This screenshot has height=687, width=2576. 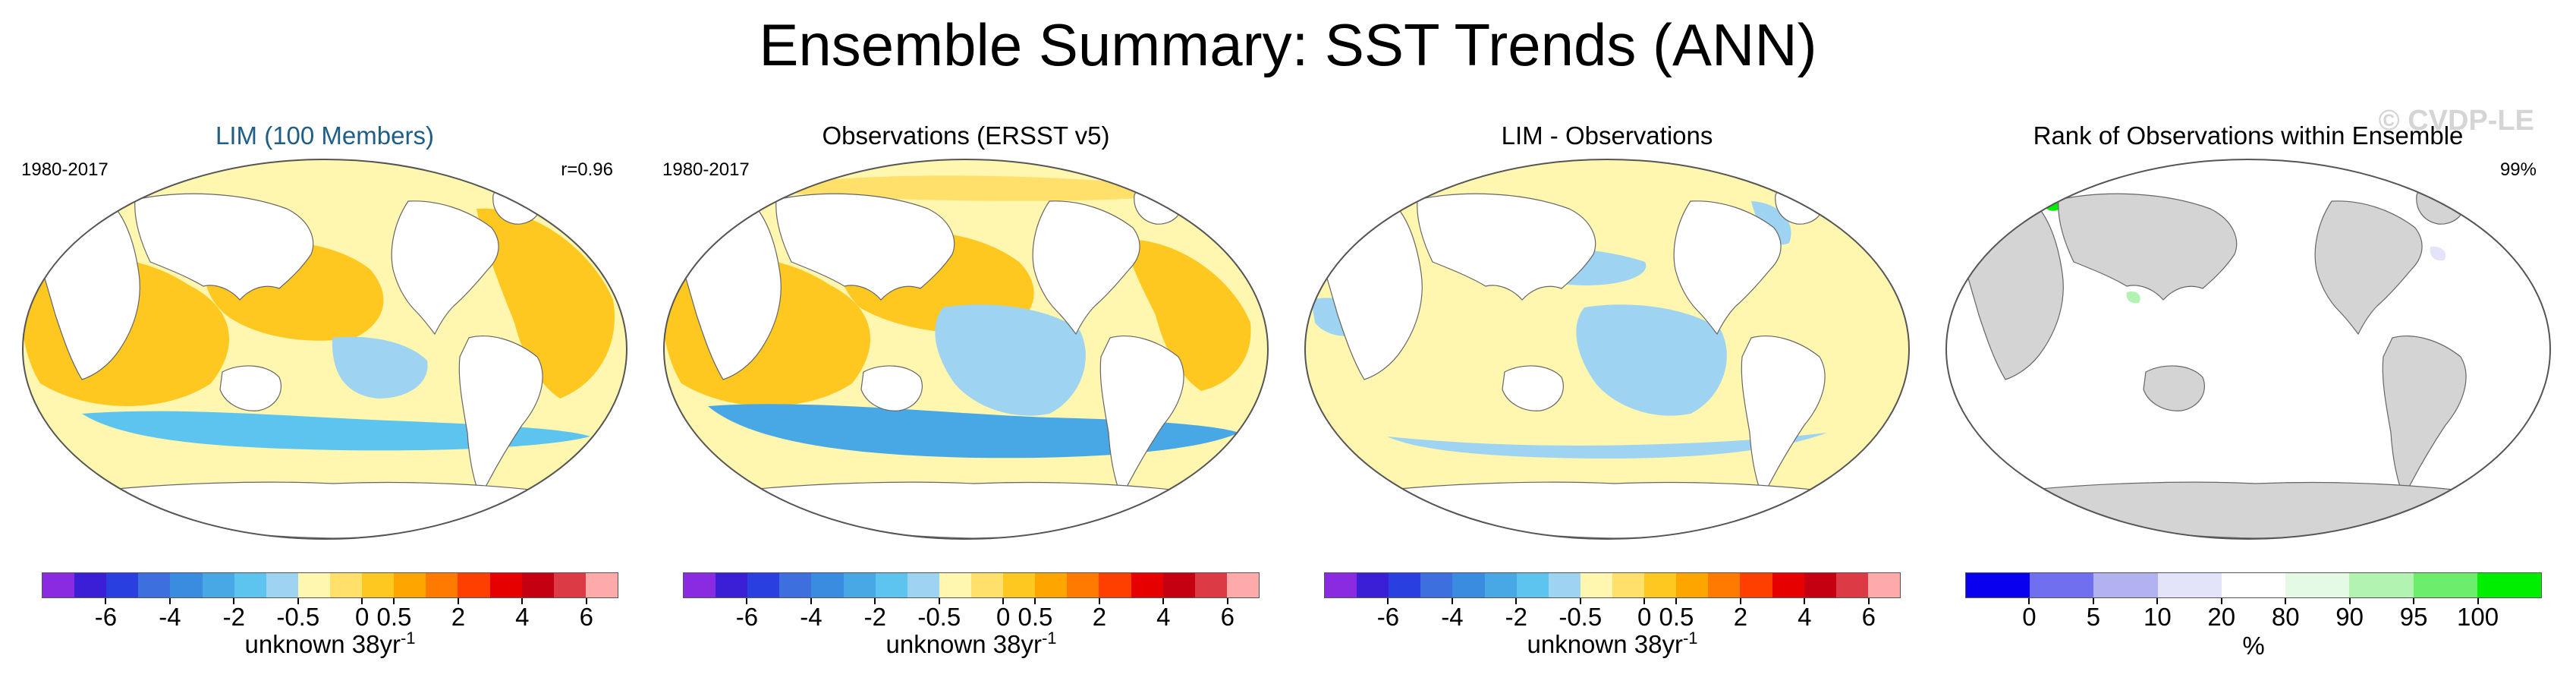 I want to click on watermark: © CVDP-LE, so click(x=2456, y=121).